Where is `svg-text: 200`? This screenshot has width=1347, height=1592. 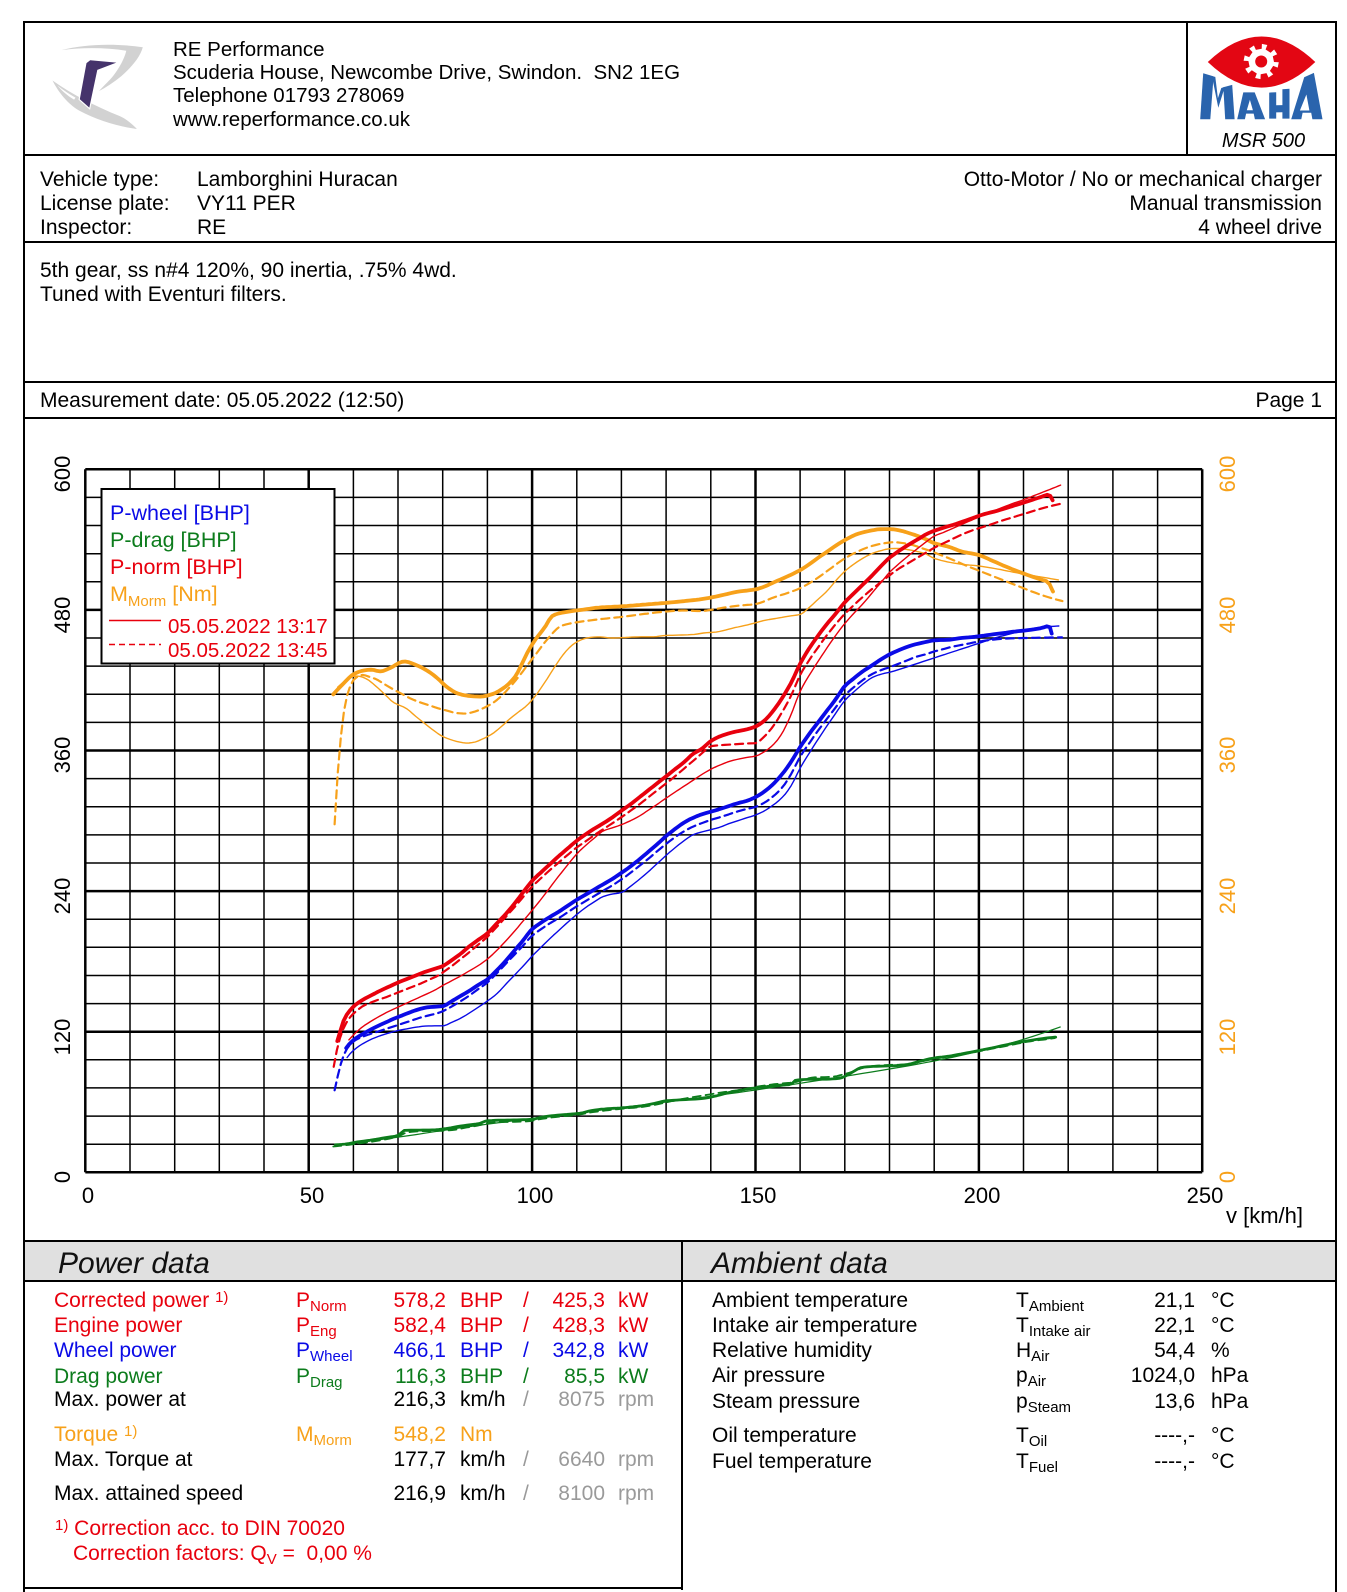 svg-text: 200 is located at coordinates (982, 1195).